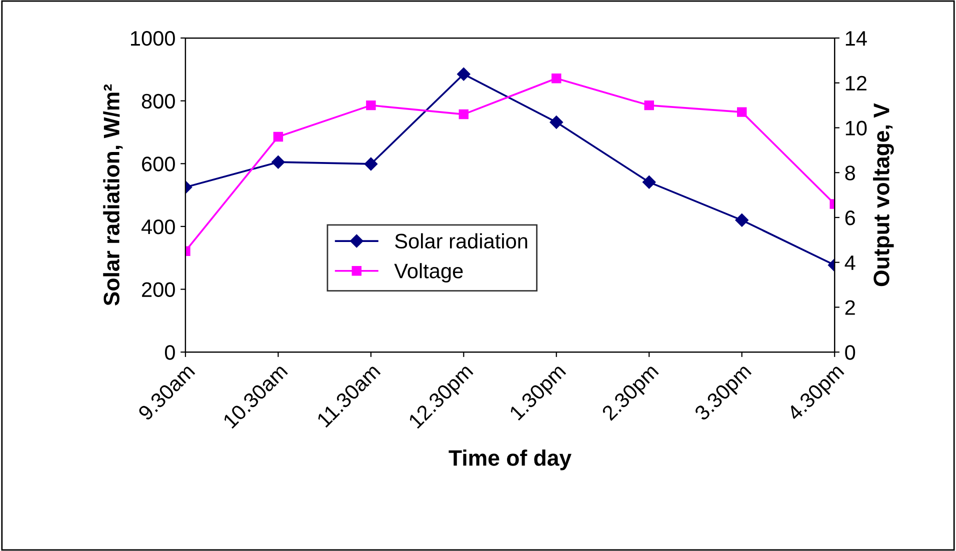 This screenshot has height=551, width=956. I want to click on y-axis-title: Solar radiation, W/m², so click(113, 195).